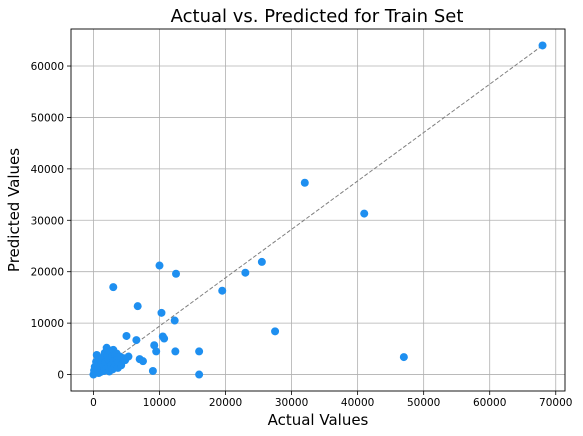  I want to click on x-tick-label: 20000, so click(225, 403).